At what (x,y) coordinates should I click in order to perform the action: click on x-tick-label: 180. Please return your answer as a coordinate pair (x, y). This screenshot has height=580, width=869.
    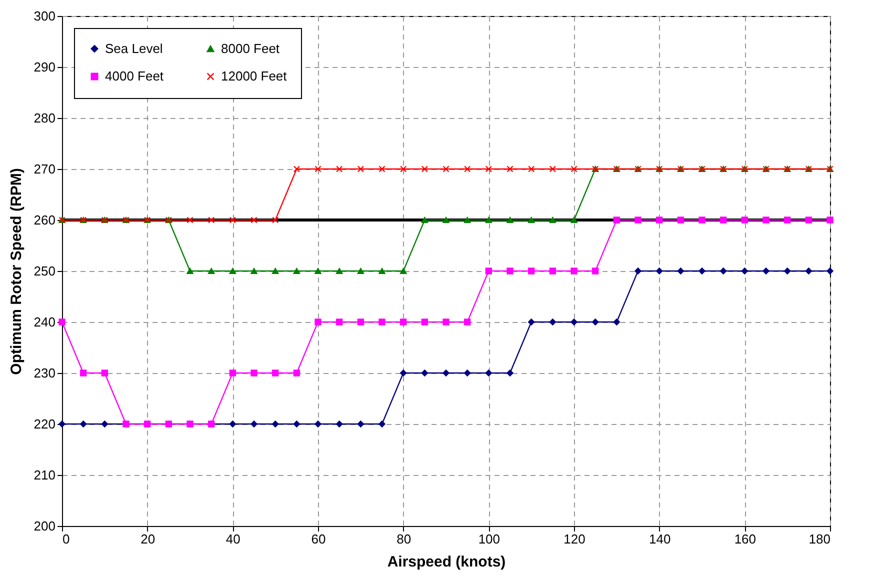
    Looking at the image, I should click on (819, 539).